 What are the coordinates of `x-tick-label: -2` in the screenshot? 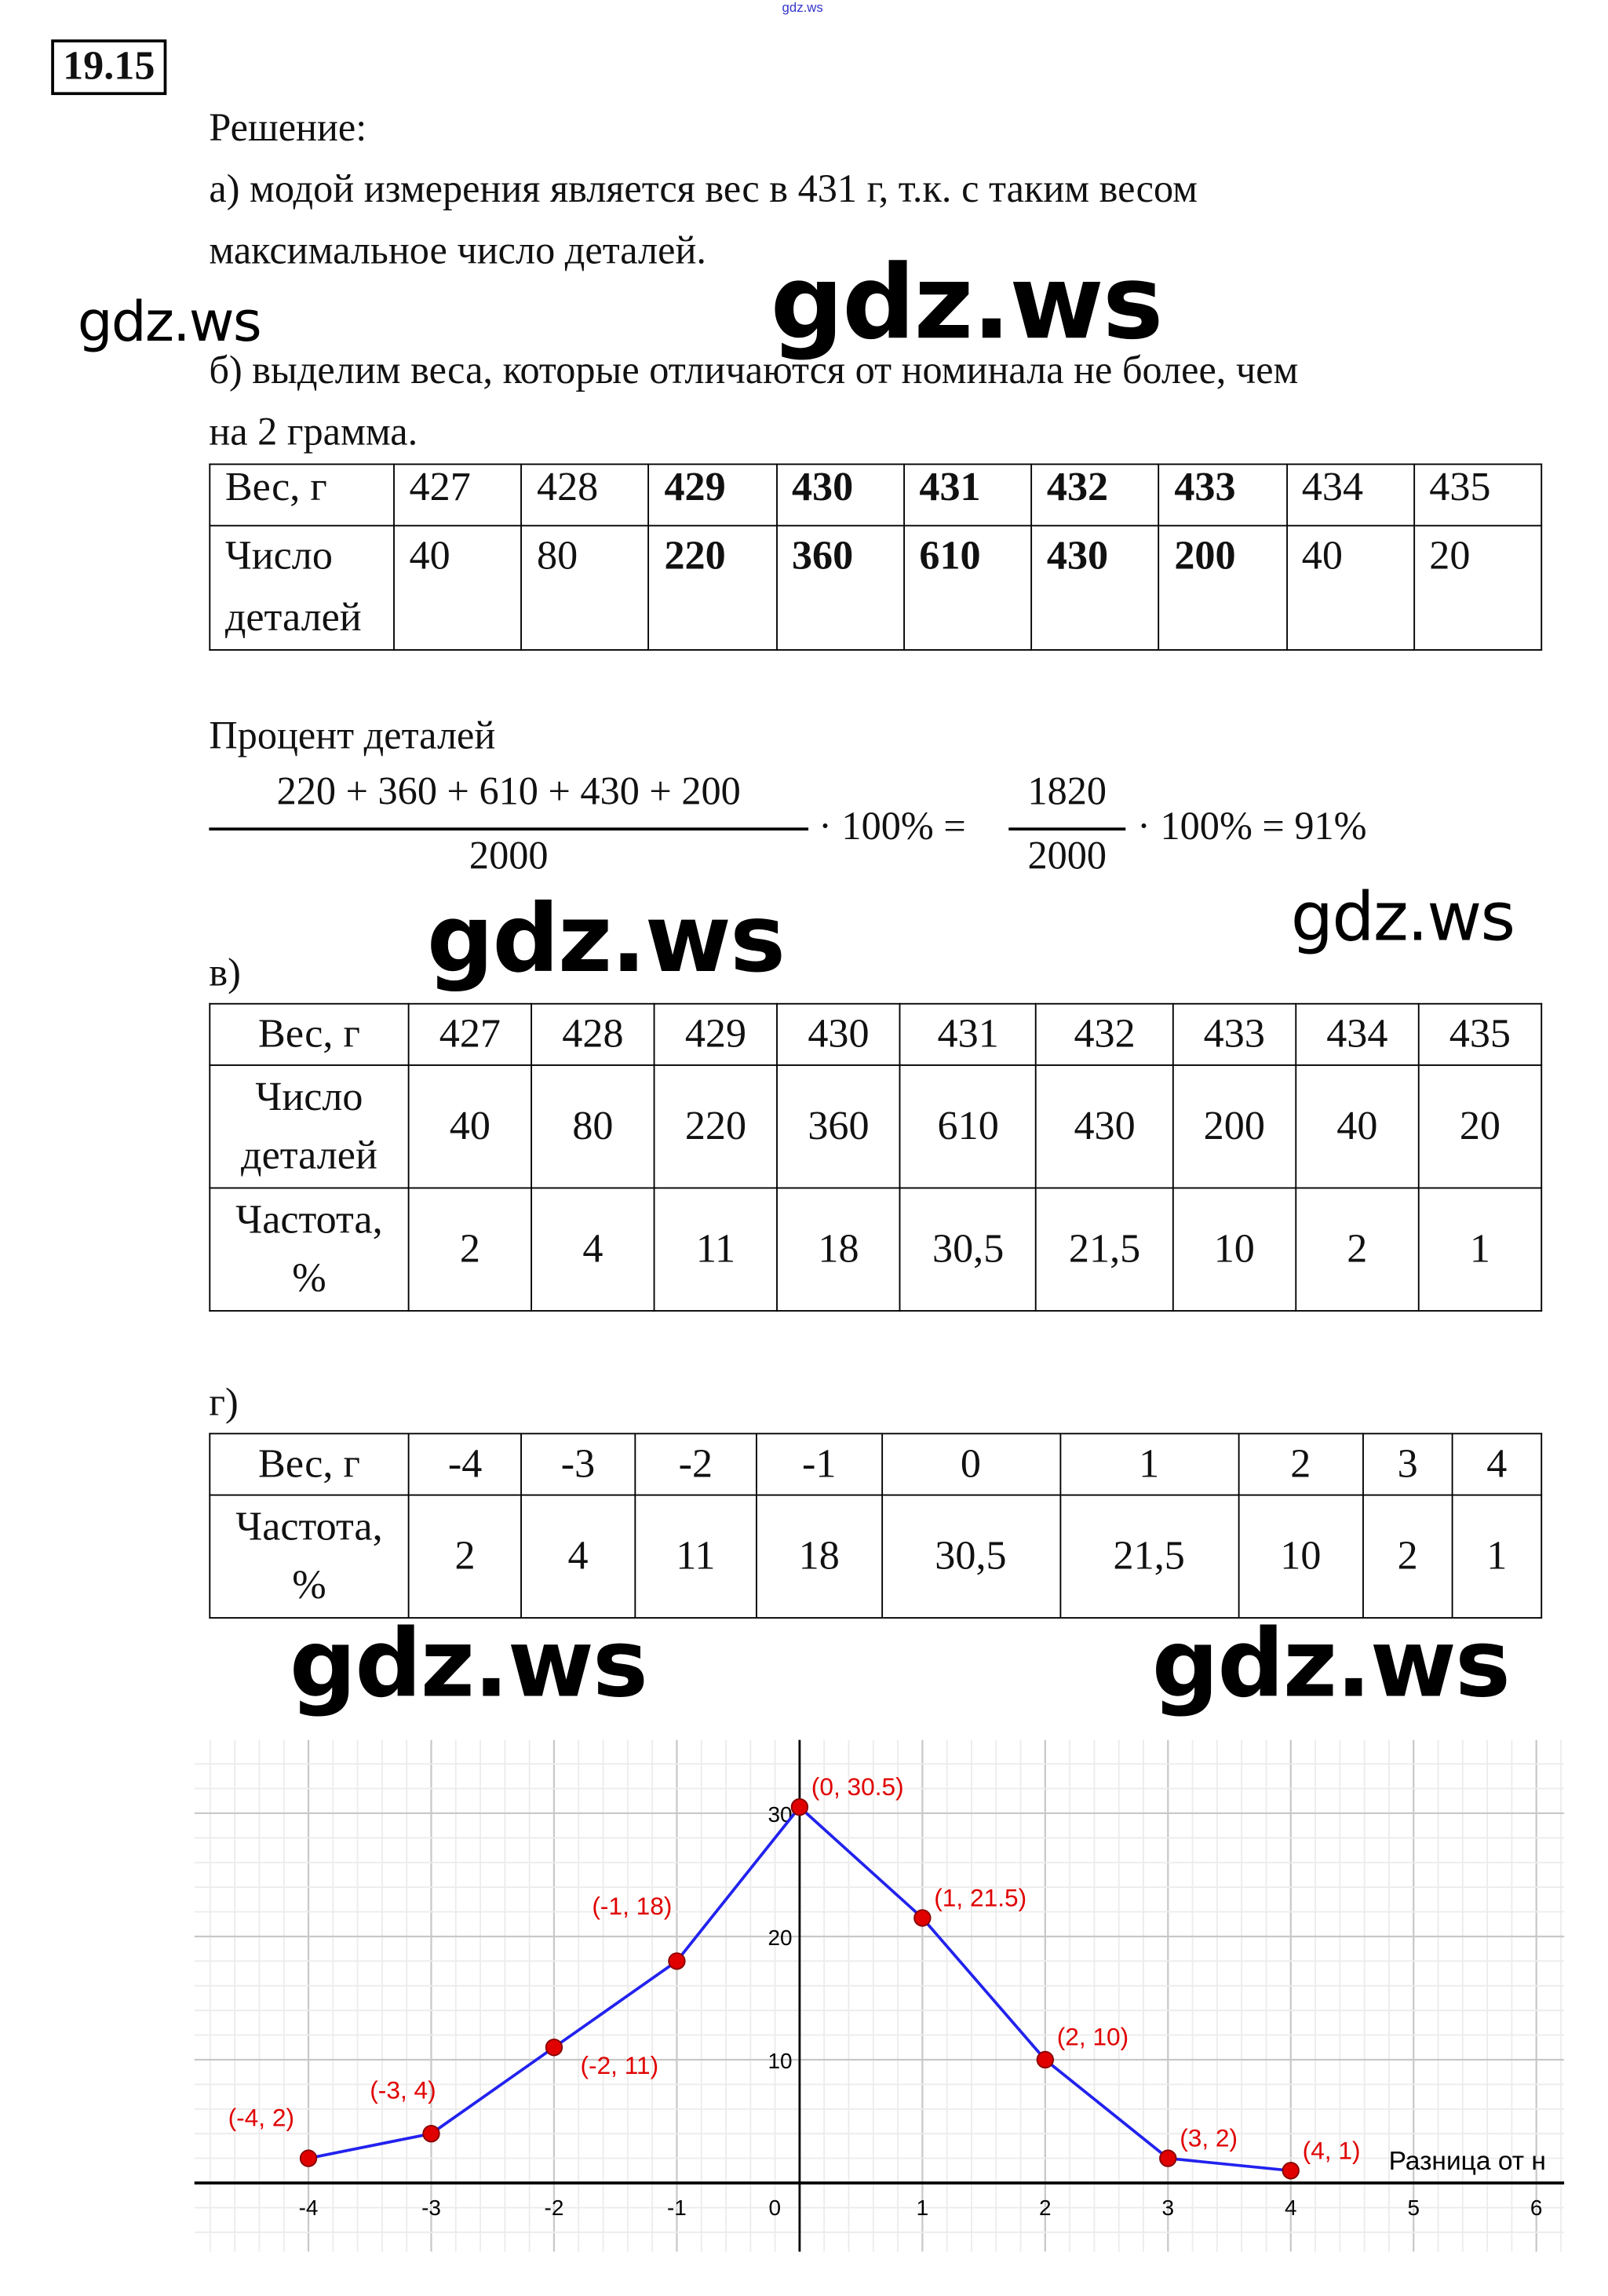 It's located at (554, 2208).